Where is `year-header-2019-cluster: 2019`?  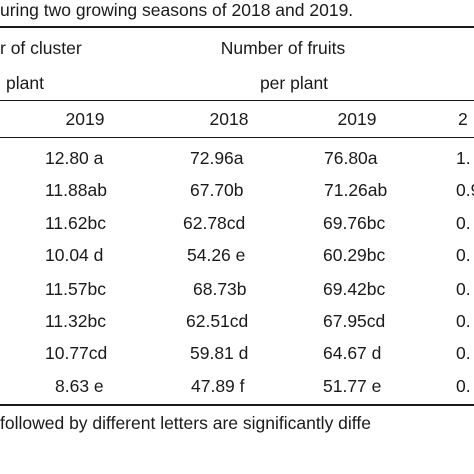 year-header-2019-cluster: 2019 is located at coordinates (85, 119).